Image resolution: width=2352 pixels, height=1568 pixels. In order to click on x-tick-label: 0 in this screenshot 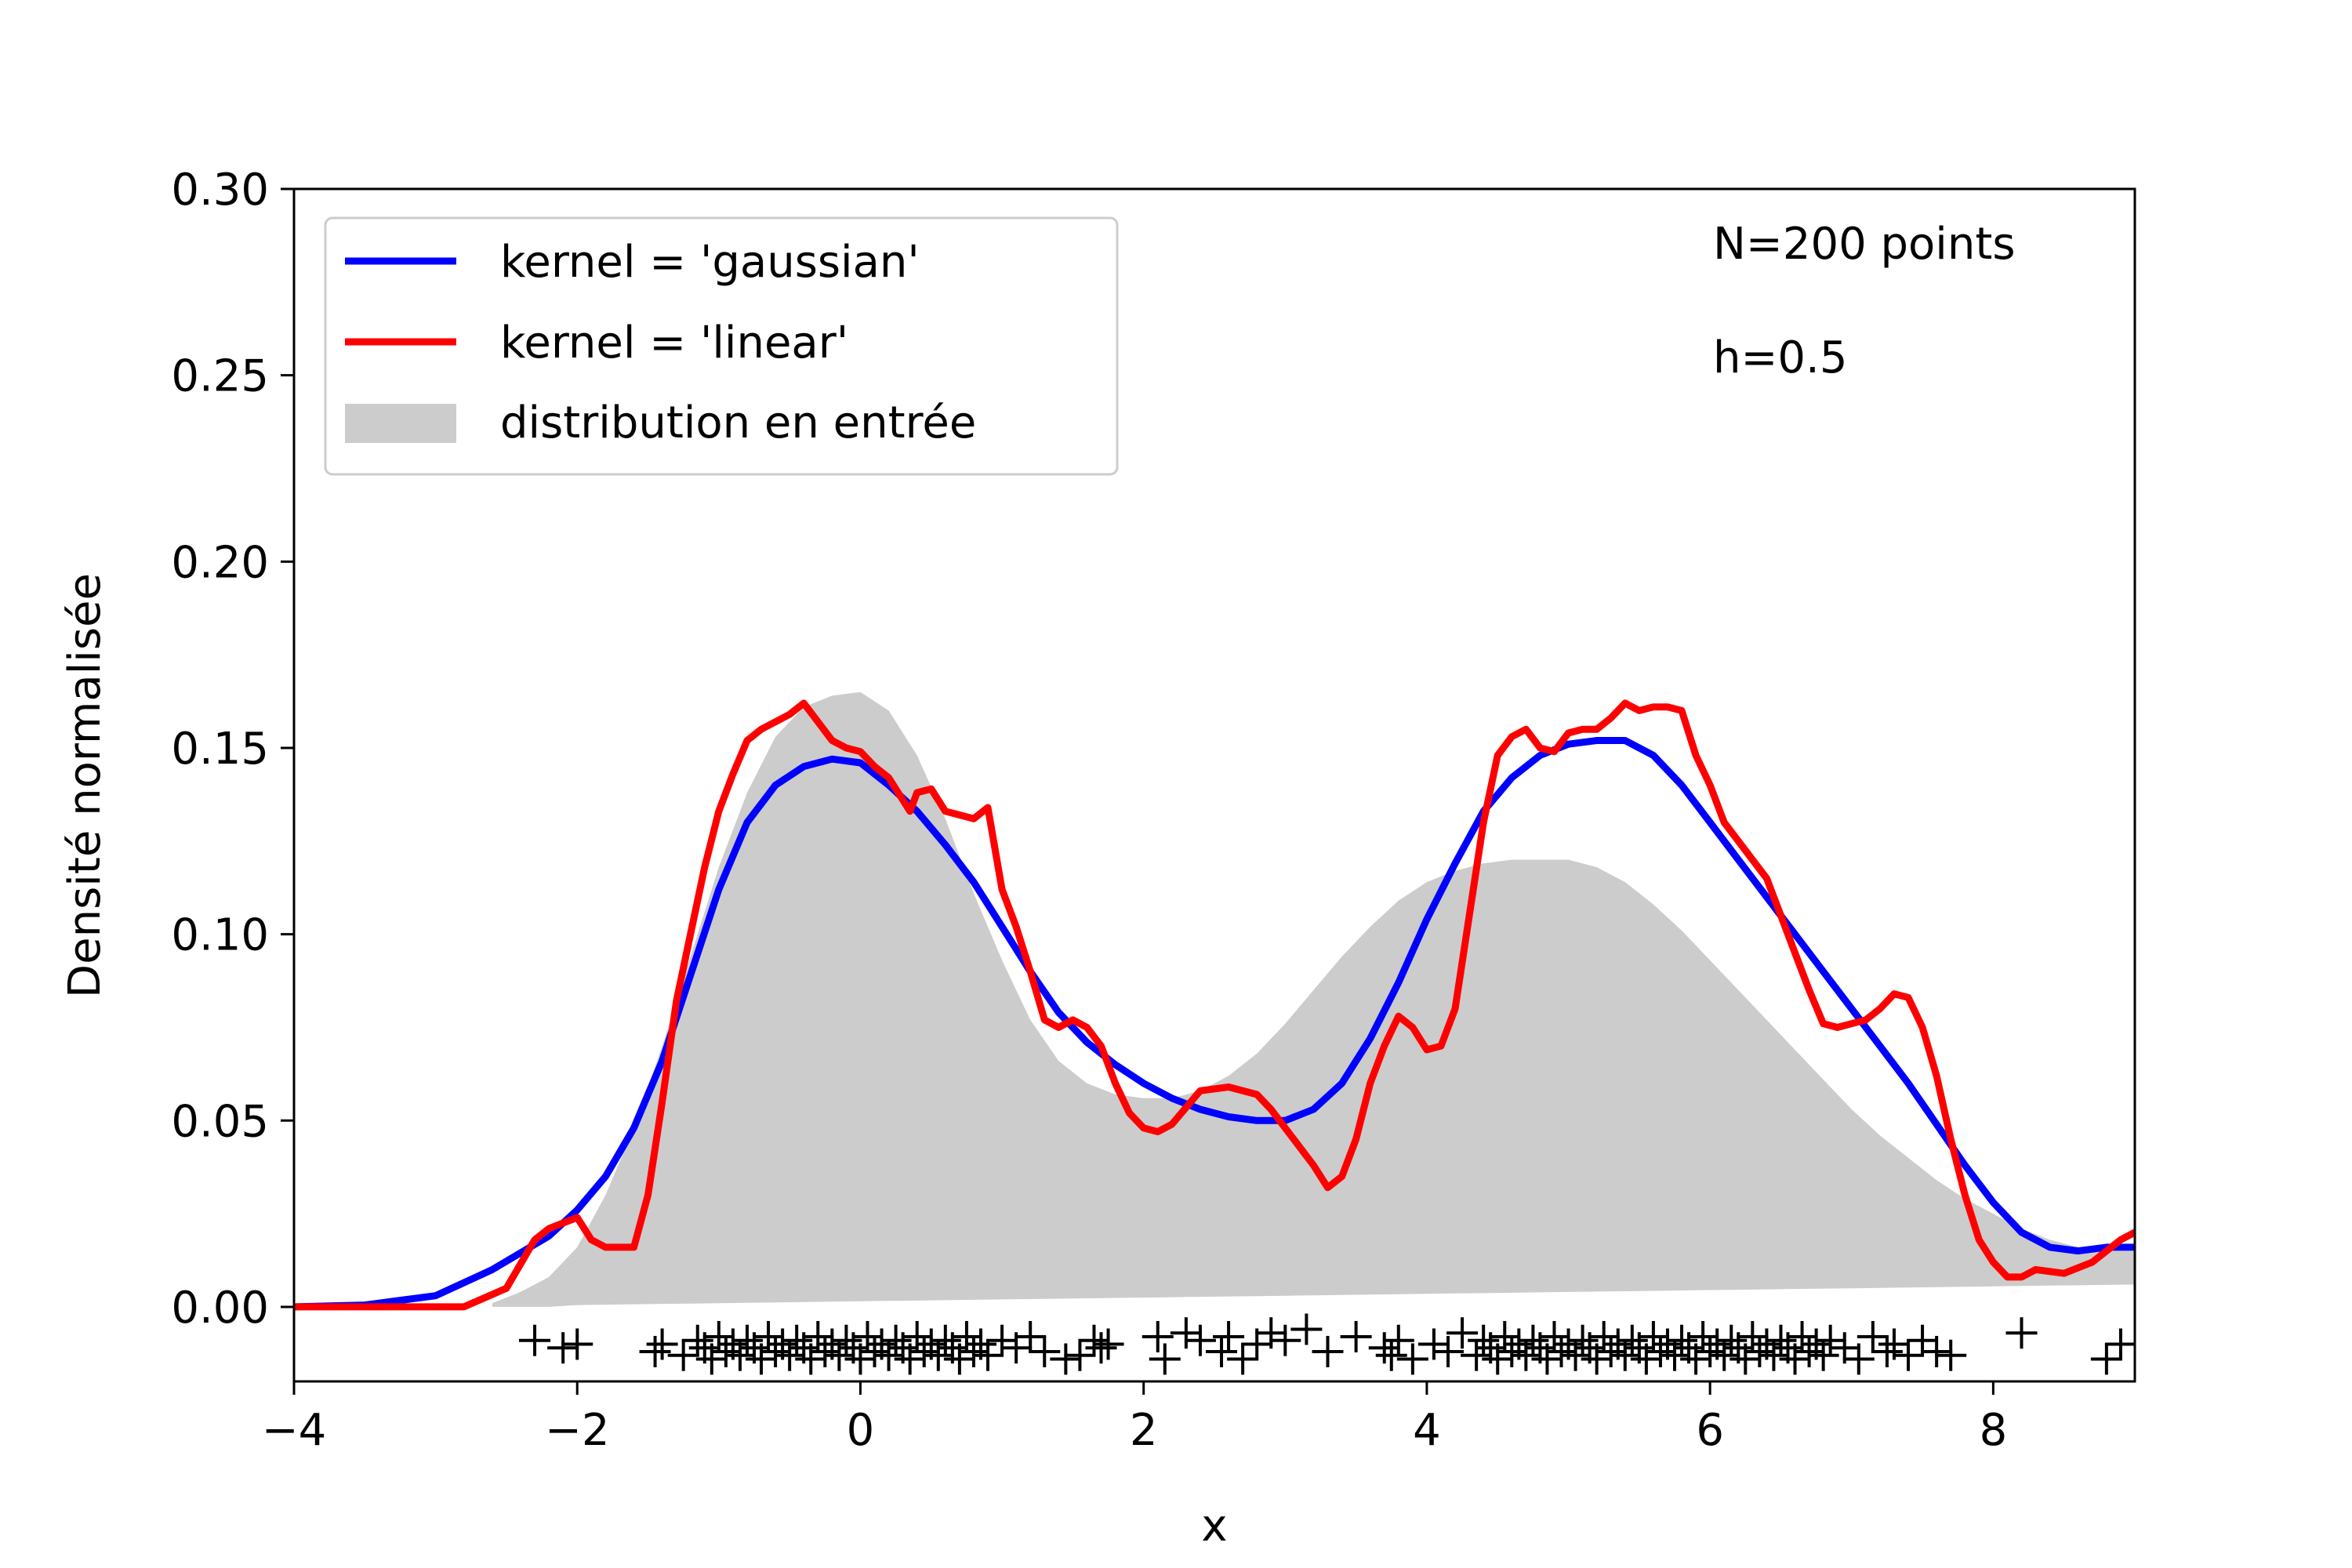, I will do `click(861, 1430)`.